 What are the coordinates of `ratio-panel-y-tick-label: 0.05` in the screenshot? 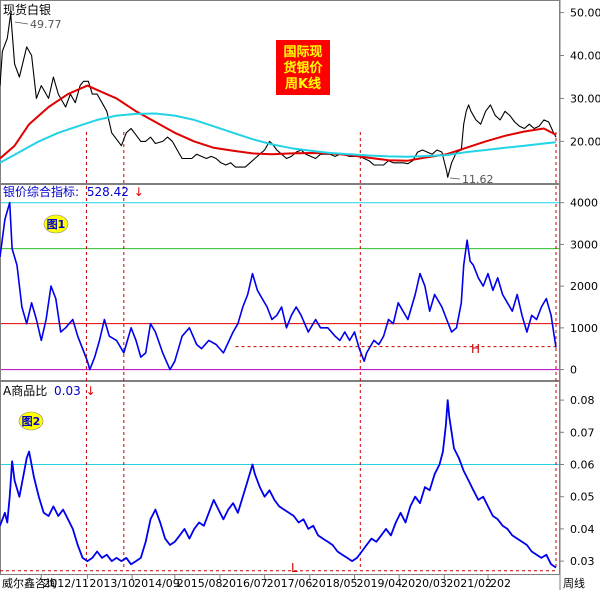 It's located at (582, 497).